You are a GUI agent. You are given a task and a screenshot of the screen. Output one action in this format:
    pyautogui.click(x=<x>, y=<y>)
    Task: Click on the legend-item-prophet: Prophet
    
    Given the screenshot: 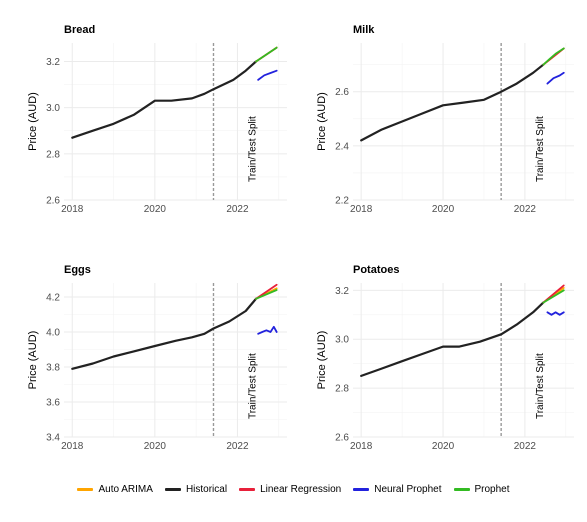 What is the action you would take?
    pyautogui.click(x=482, y=489)
    